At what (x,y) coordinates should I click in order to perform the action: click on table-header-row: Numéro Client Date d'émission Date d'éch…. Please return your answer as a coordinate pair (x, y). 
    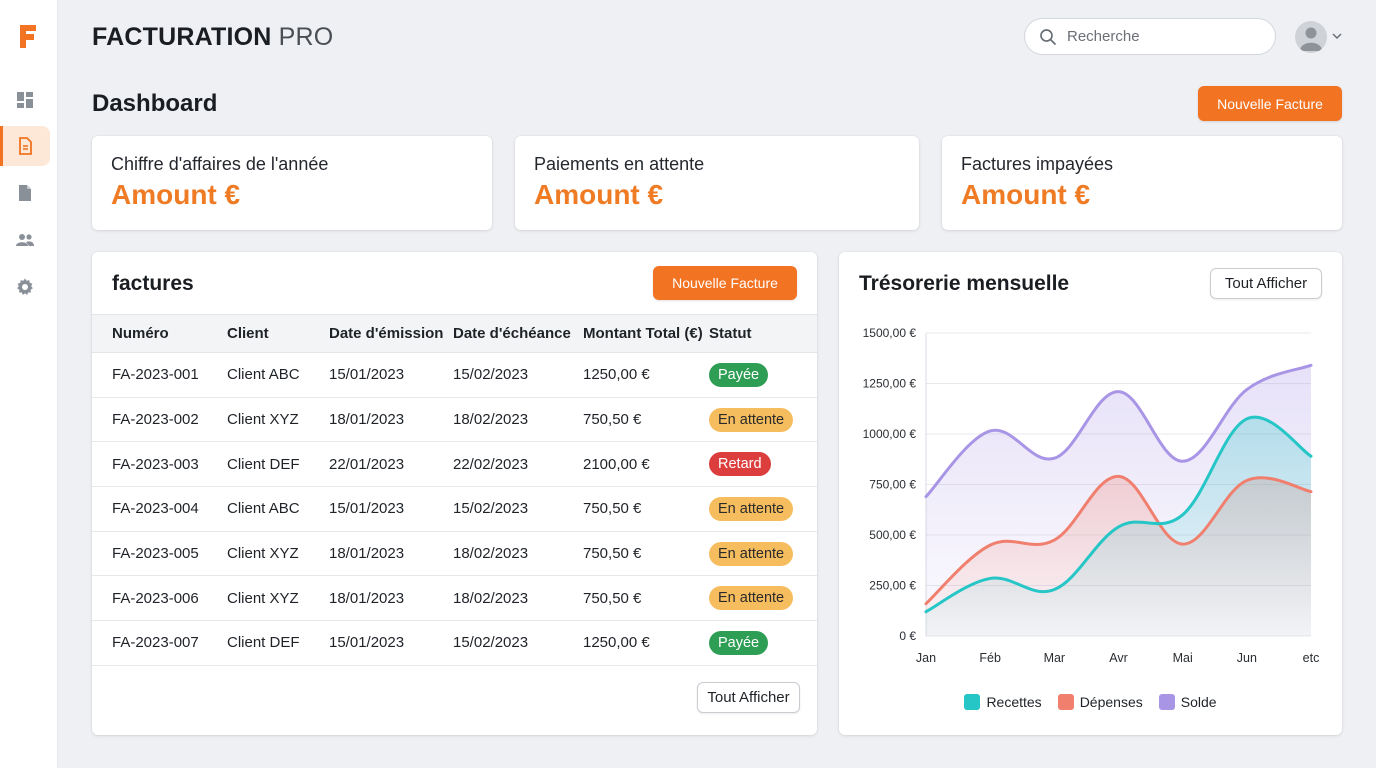
    Looking at the image, I should click on (454, 333).